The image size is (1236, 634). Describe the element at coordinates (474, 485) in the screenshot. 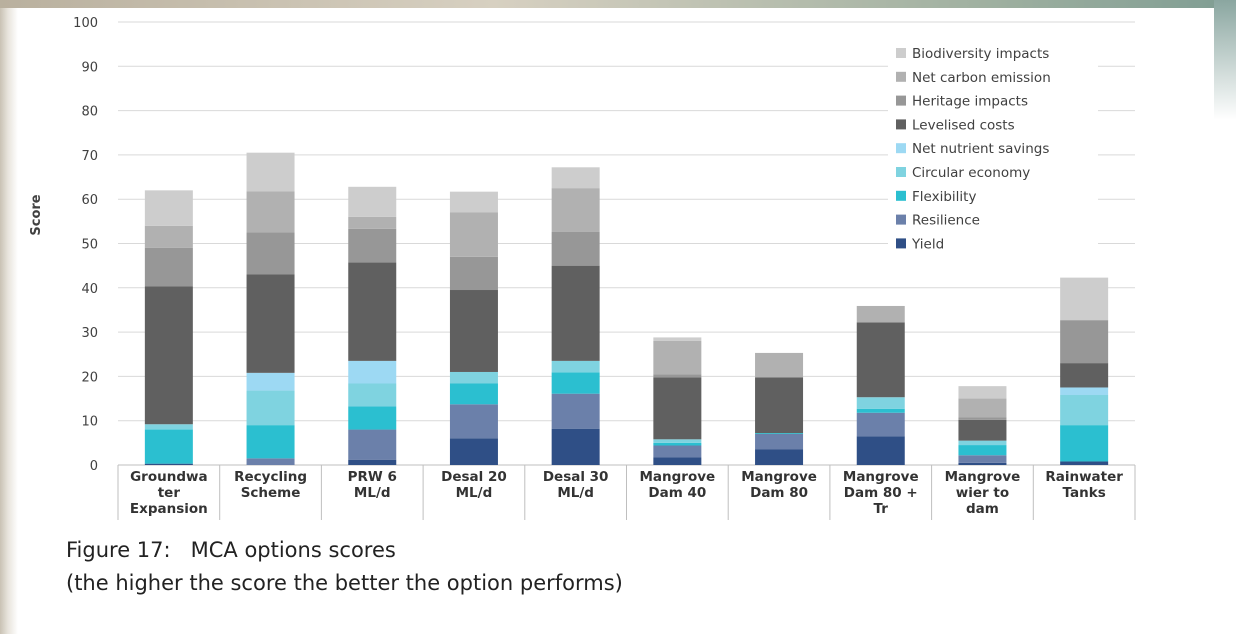

I see `x-tick-label: Desal 20 ML/d` at that location.